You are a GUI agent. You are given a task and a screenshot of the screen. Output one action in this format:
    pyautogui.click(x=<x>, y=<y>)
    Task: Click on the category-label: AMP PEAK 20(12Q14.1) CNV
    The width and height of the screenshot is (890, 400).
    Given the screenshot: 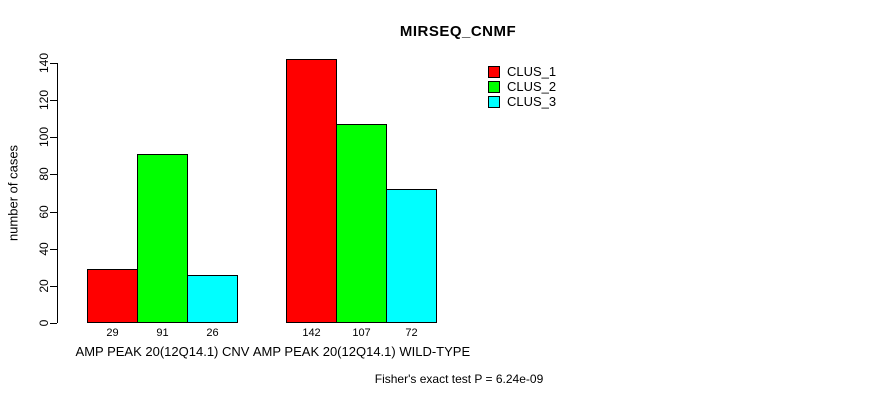 What is the action you would take?
    pyautogui.click(x=162, y=351)
    